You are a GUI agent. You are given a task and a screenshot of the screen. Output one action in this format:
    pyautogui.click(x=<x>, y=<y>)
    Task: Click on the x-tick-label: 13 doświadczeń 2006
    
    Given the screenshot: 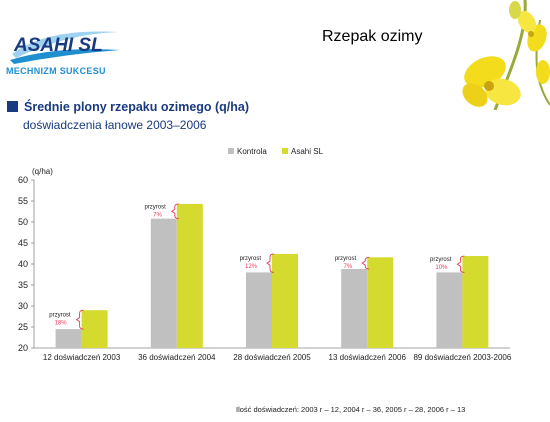 What is the action you would take?
    pyautogui.click(x=368, y=357)
    